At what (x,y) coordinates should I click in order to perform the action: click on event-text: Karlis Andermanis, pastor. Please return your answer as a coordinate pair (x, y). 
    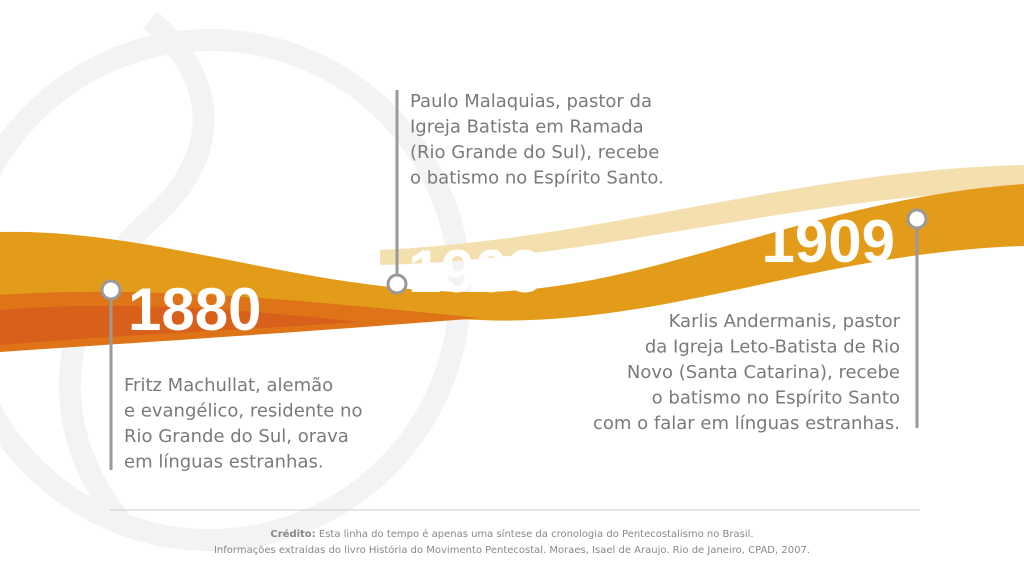
    Looking at the image, I should click on (785, 321).